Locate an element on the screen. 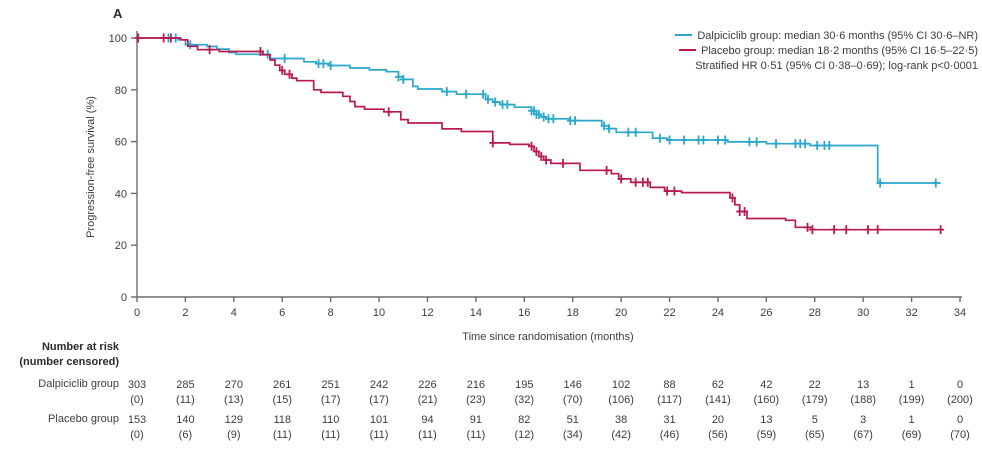 This screenshot has height=457, width=982. censored-value: (188) is located at coordinates (863, 400).